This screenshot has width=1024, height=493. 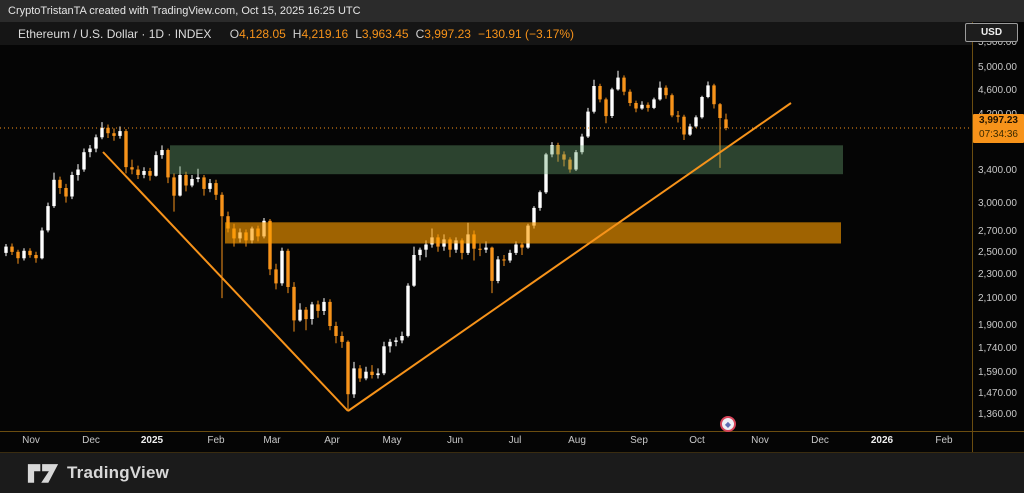 What do you see at coordinates (997, 298) in the screenshot?
I see `price-axis-label: 2,100.00` at bounding box center [997, 298].